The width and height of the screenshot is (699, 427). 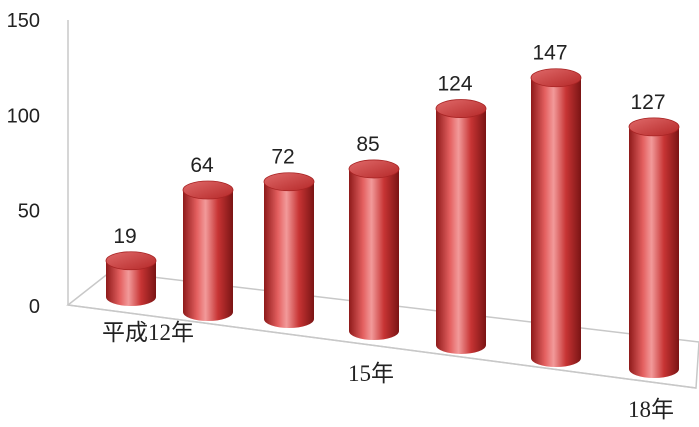 I want to click on x-tick-label: 15年, so click(x=371, y=373).